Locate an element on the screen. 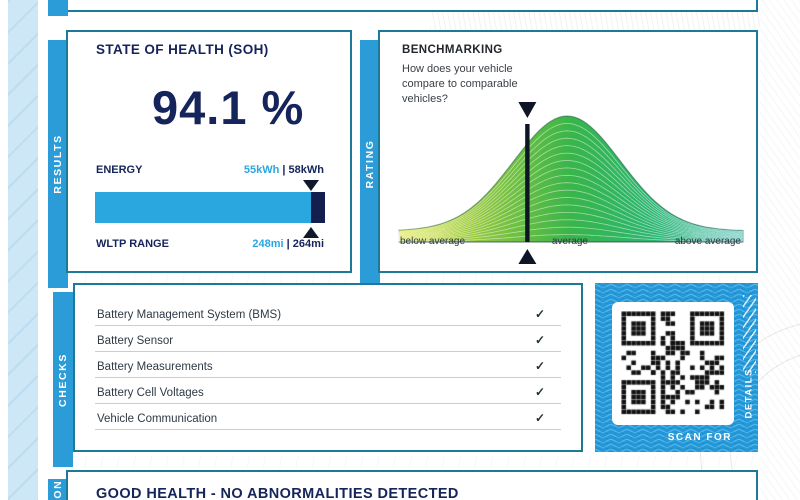 The width and height of the screenshot is (800, 500). details-label: DETAILS is located at coordinates (749, 393).